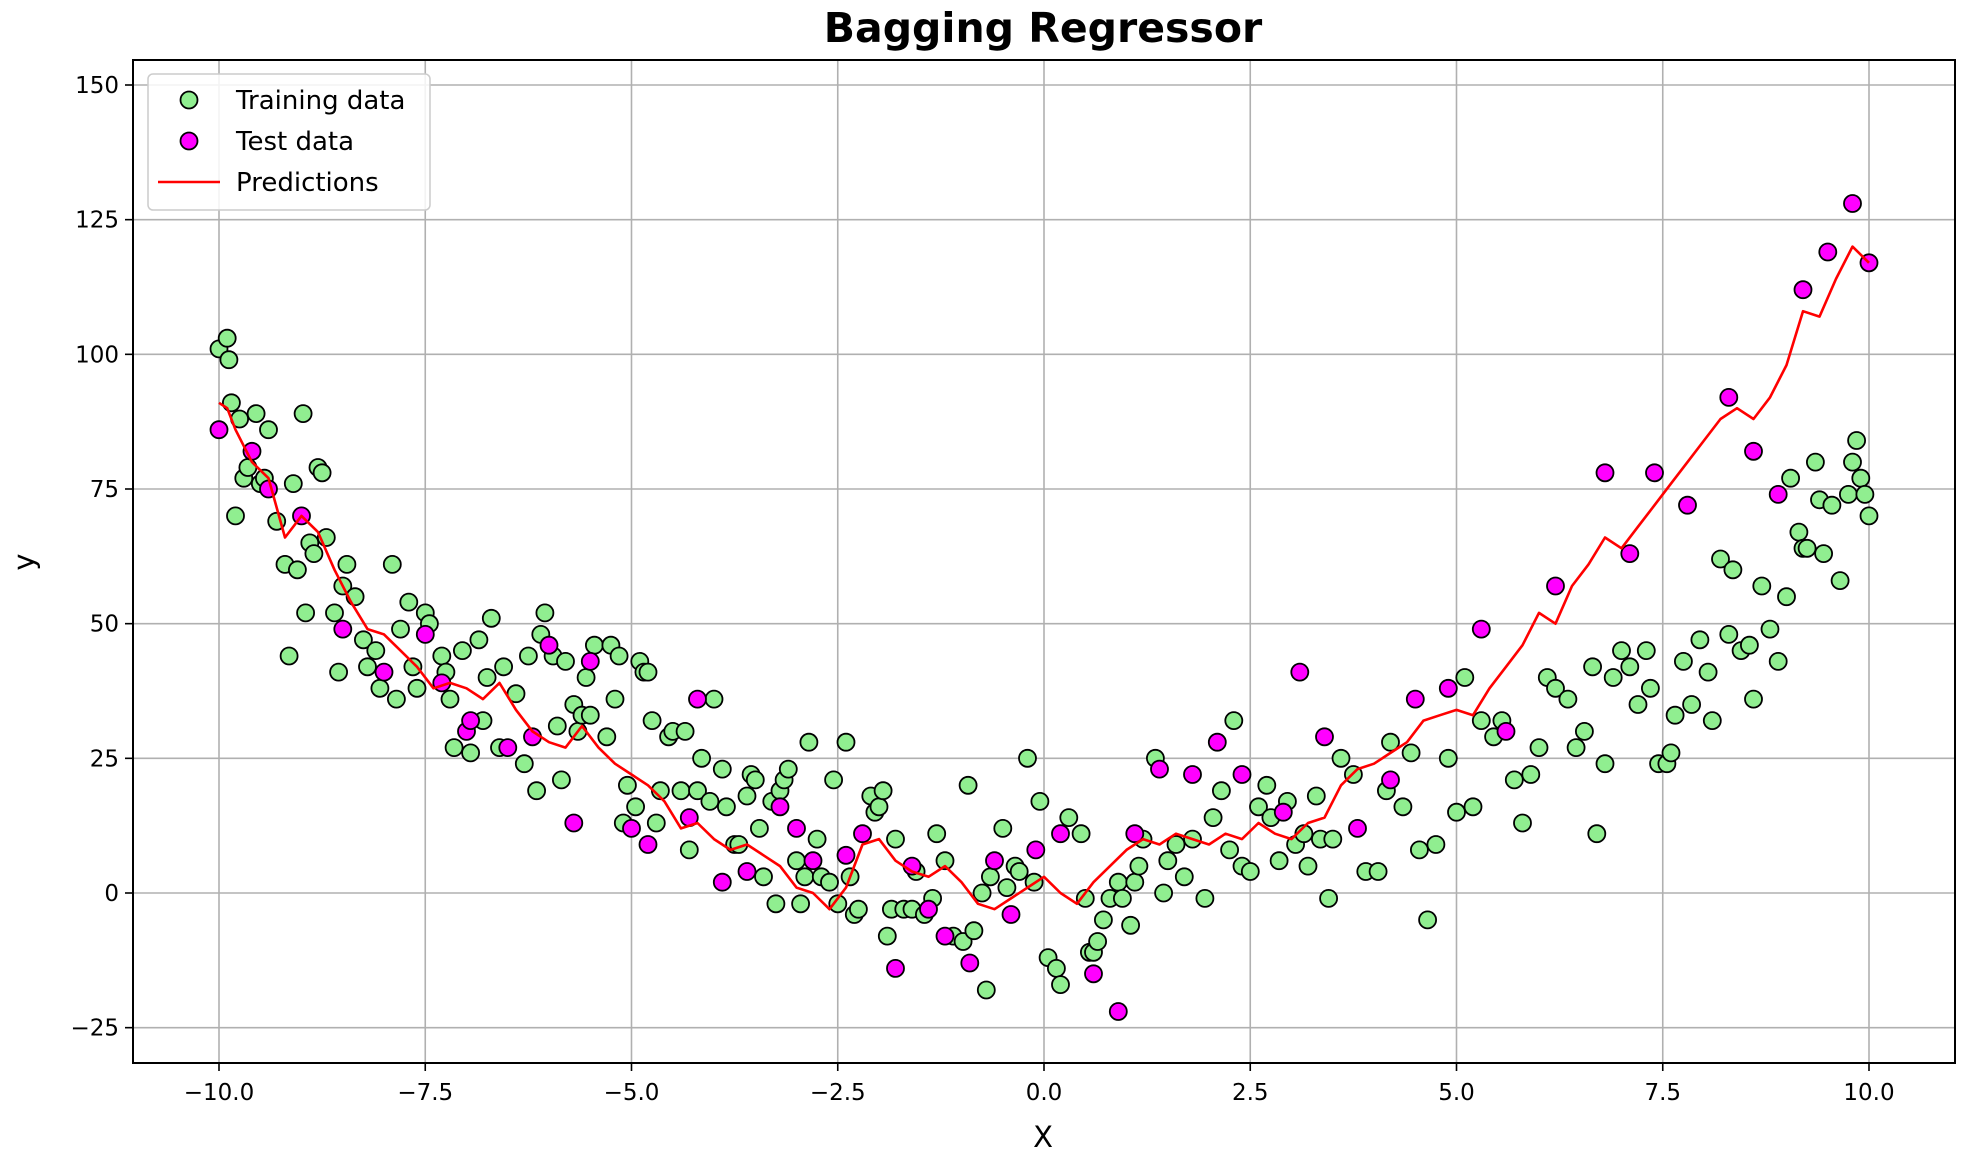  What do you see at coordinates (104, 490) in the screenshot?
I see `y-tick-label: 75` at bounding box center [104, 490].